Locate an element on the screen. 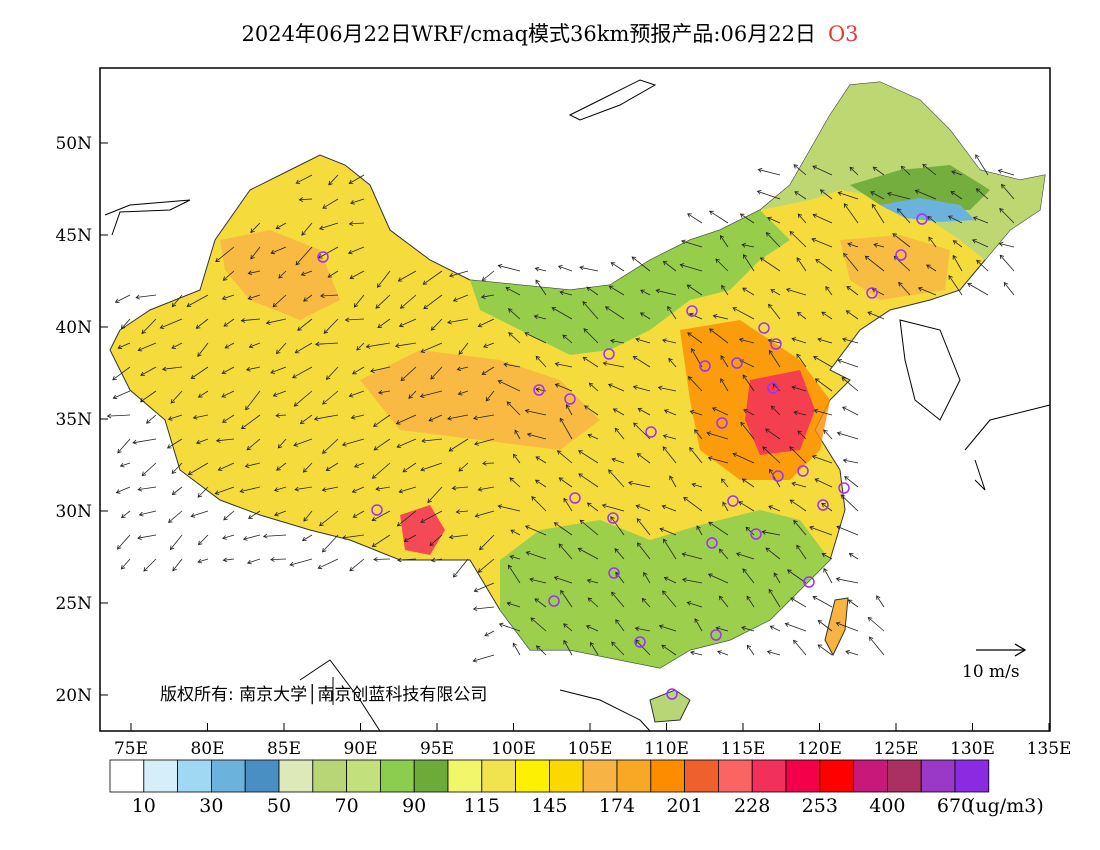  lake-baikal-outline is located at coordinates (612, 100).